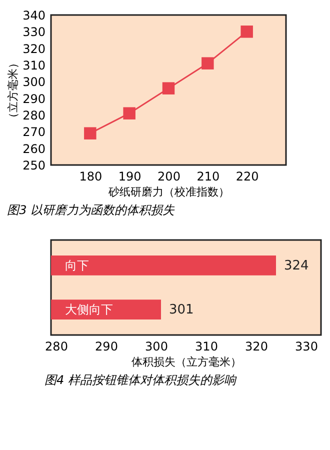  I want to click on y-tick-label: 300, so click(34, 82).